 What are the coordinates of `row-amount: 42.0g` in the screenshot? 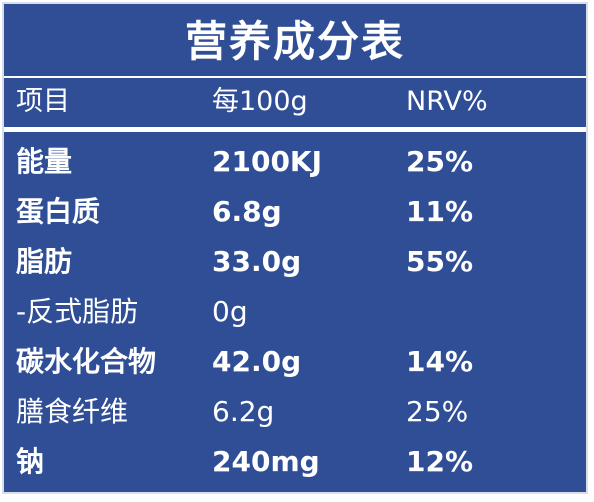 It's located at (257, 361).